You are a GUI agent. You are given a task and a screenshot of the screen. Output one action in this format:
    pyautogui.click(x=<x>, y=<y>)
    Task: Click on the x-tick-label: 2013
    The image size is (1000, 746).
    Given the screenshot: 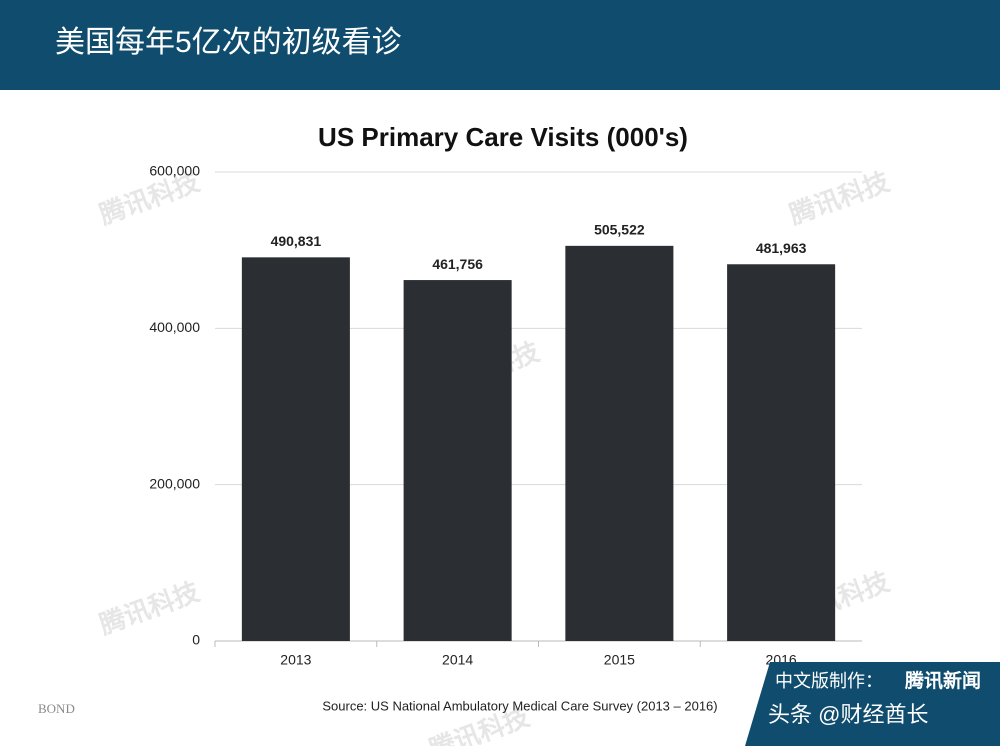 What is the action you would take?
    pyautogui.click(x=295, y=660)
    